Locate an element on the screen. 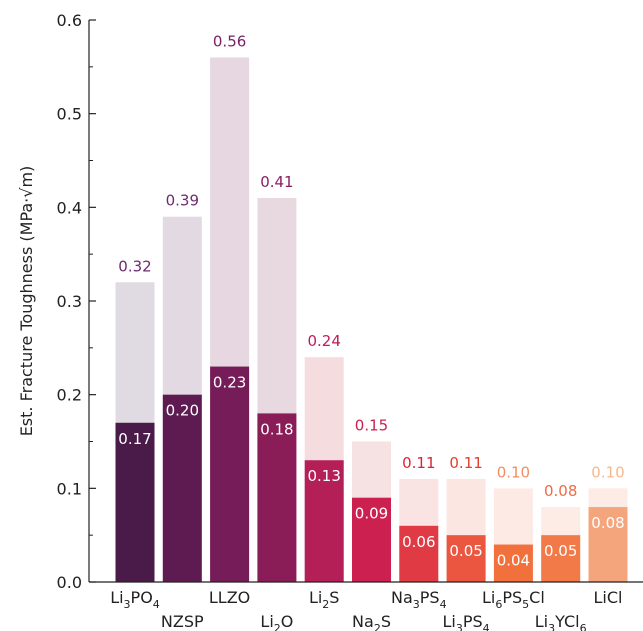 Image resolution: width=643 pixels, height=631 pixels. x-tick-label: Na3PS4 is located at coordinates (419, 599).